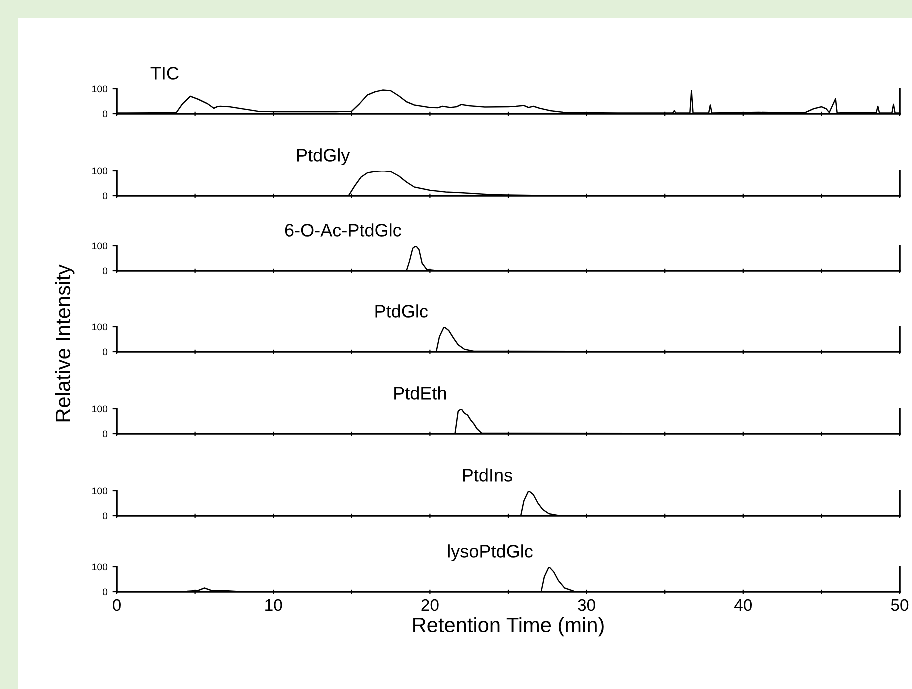 The height and width of the screenshot is (689, 912). Describe the element at coordinates (65, 343) in the screenshot. I see `y-axis-title: Relative Intensity` at that location.